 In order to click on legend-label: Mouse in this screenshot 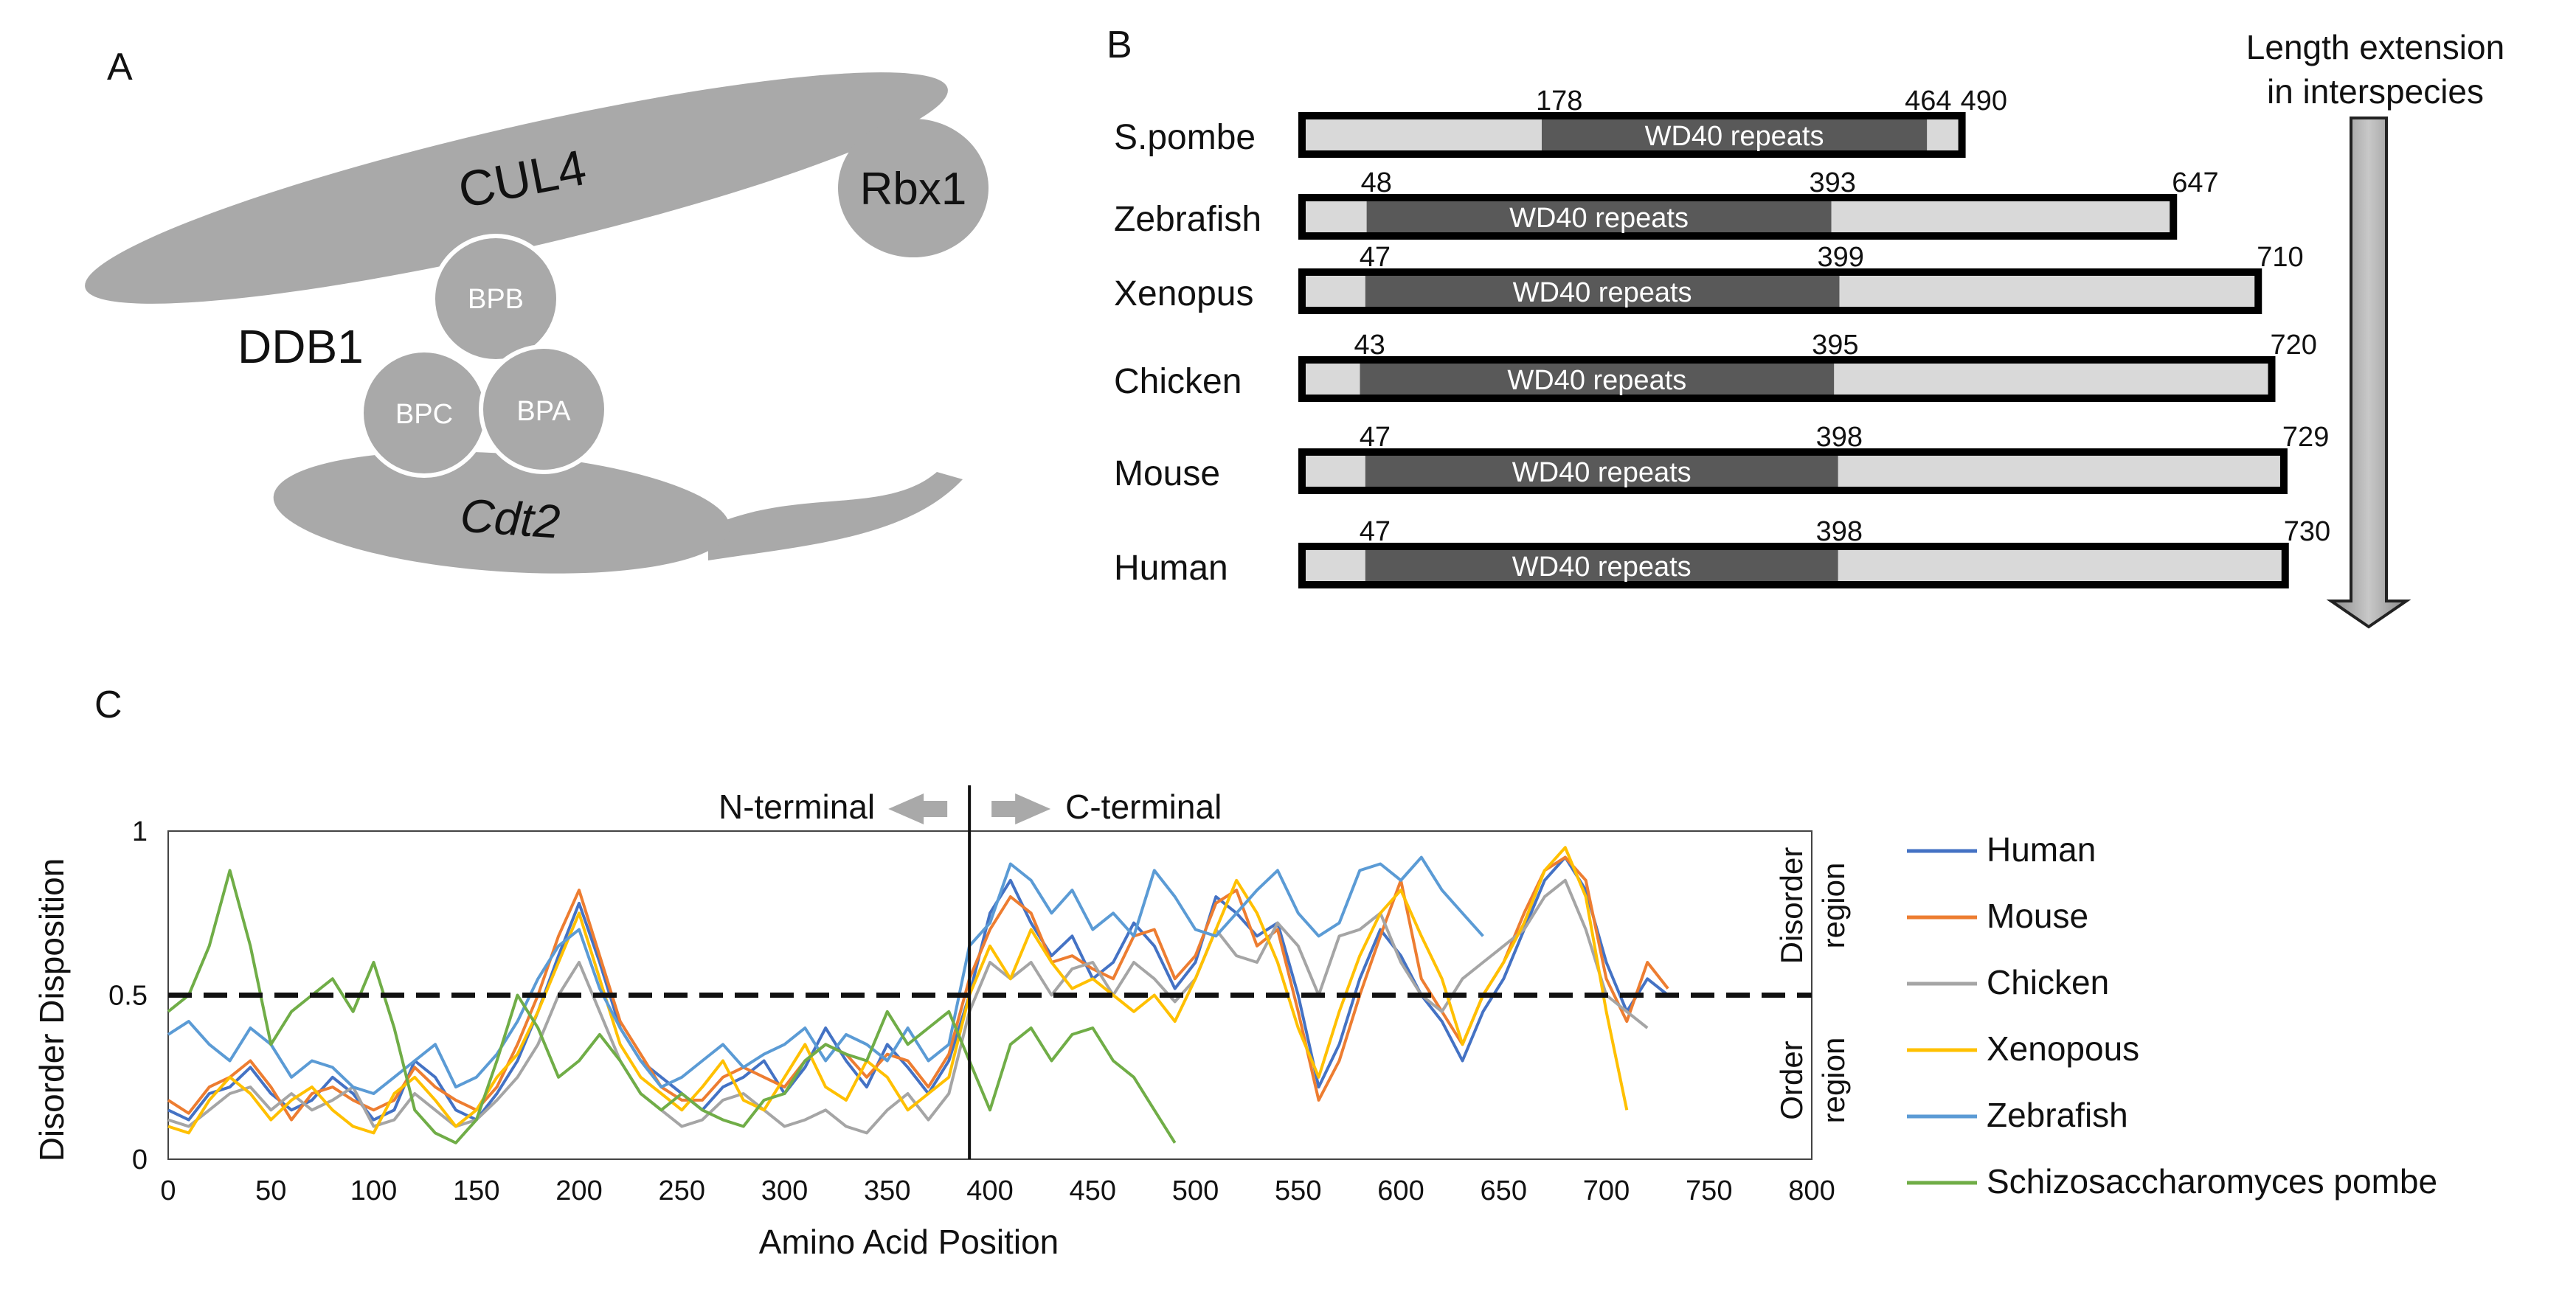, I will do `click(2038, 916)`.